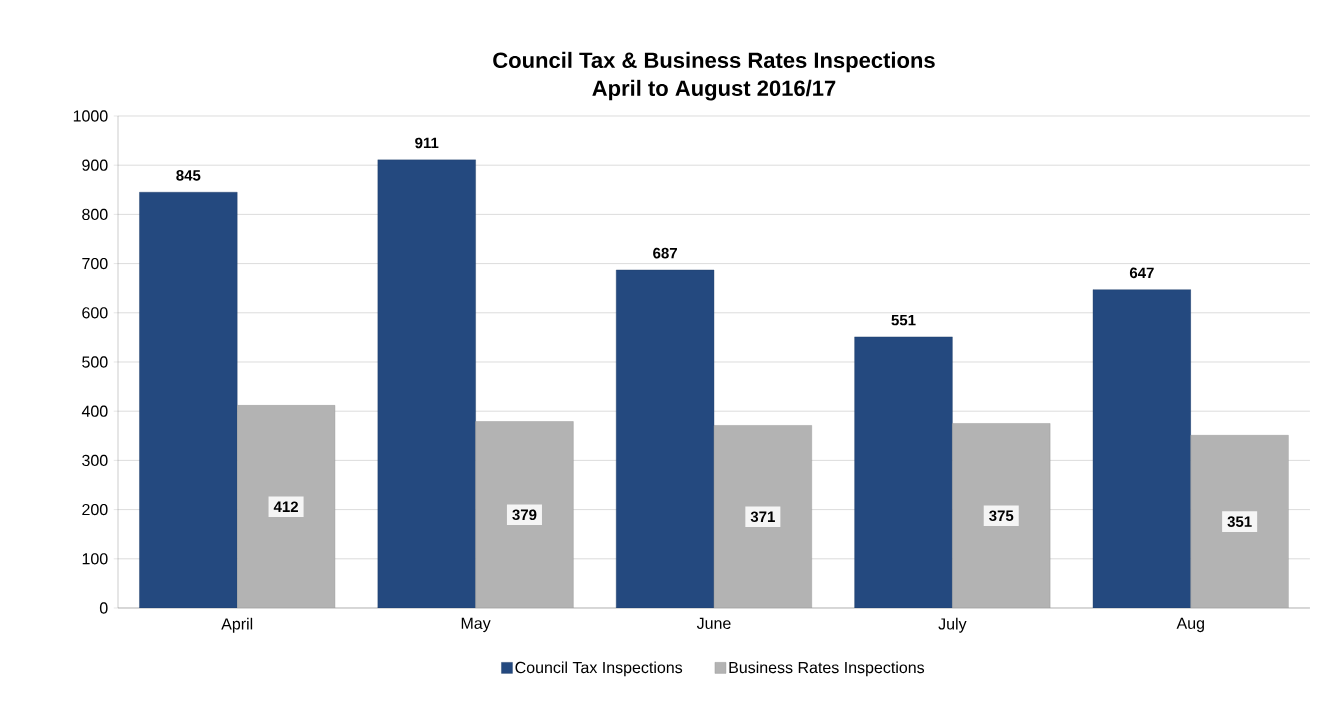 Image resolution: width=1343 pixels, height=702 pixels. I want to click on y-tick-label: 0, so click(103, 608).